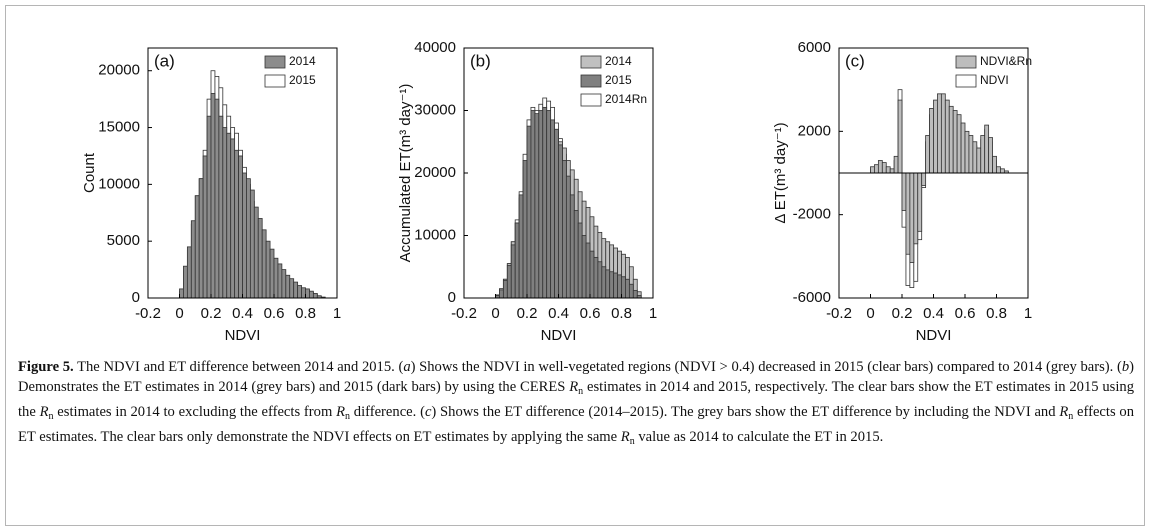  I want to click on y-tick-label: 10000, so click(119, 183).